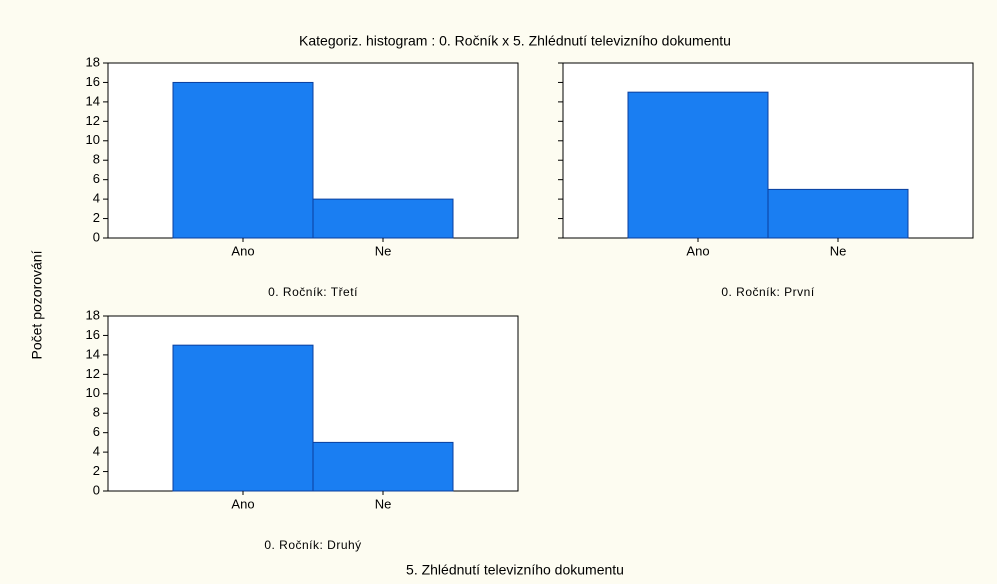  Describe the element at coordinates (37, 304) in the screenshot. I see `y-axis-label: Počet pozorování` at that location.